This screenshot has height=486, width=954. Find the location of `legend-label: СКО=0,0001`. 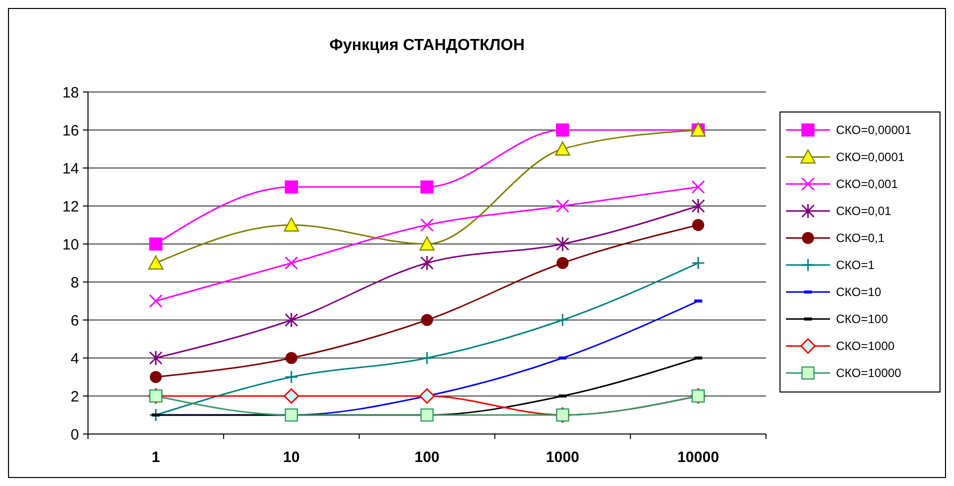

legend-label: СКО=0,0001 is located at coordinates (870, 157).